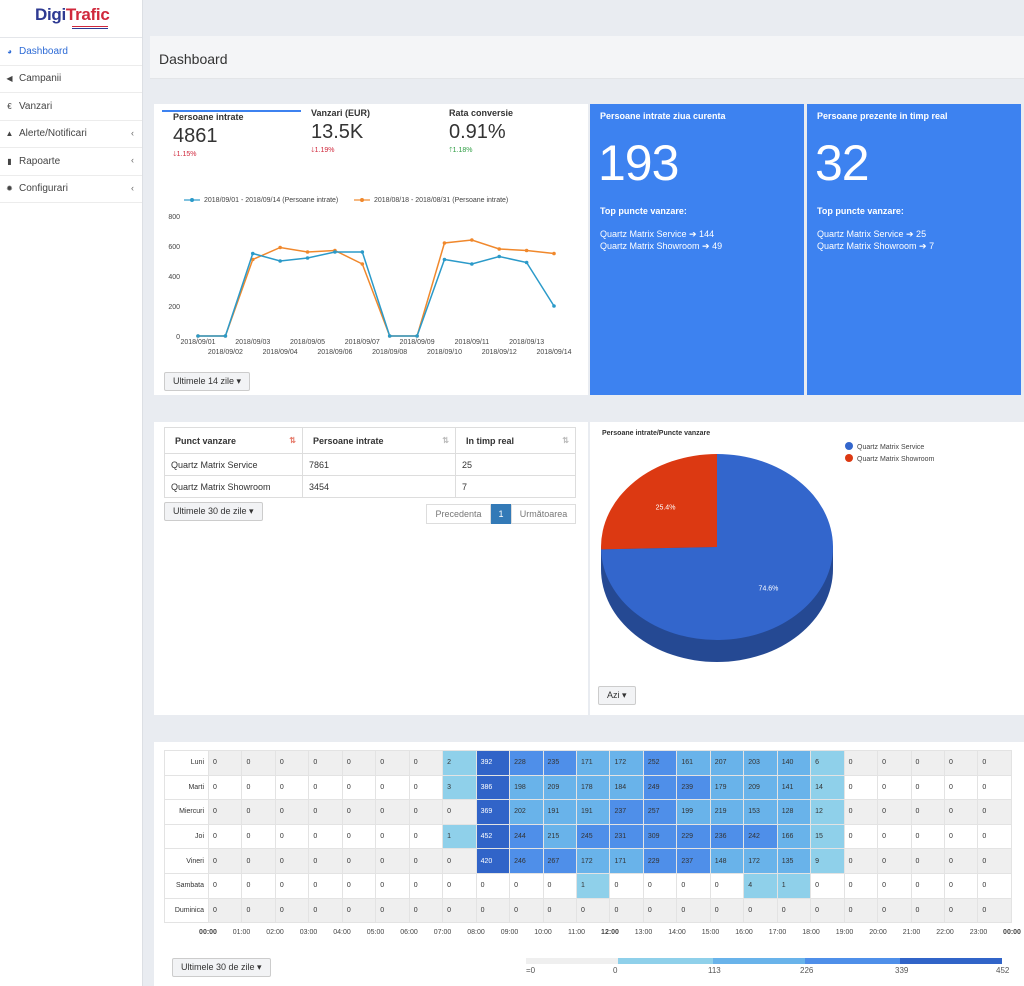  I want to click on x-tick-label: 2018/09/04, so click(280, 352).